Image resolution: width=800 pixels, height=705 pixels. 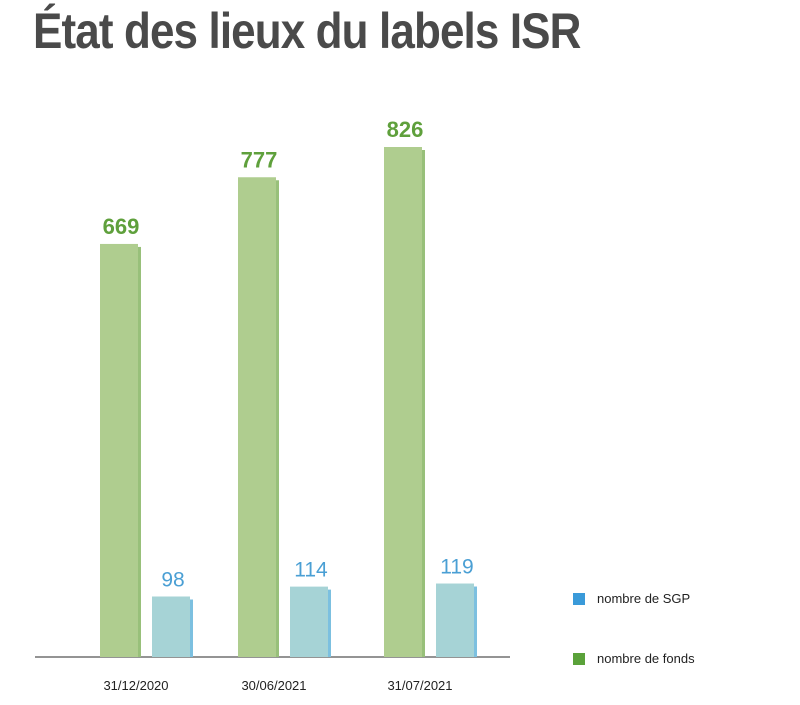 What do you see at coordinates (135, 685) in the screenshot?
I see `x-tick-label-31-12-2020: 31/12/2020` at bounding box center [135, 685].